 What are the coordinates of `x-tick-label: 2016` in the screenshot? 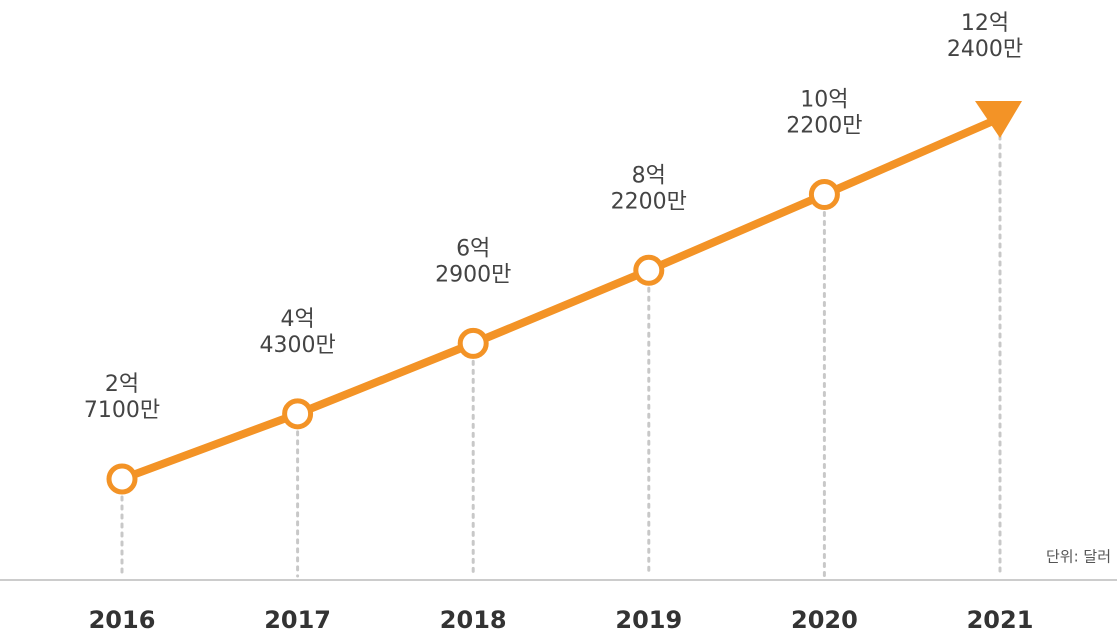 It's located at (122, 620).